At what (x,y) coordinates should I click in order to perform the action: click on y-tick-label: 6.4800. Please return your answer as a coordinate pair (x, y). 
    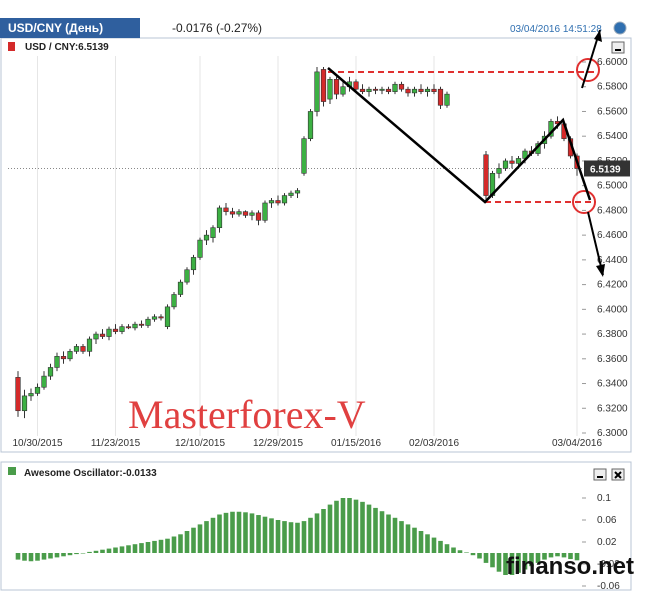
    Looking at the image, I should click on (612, 210).